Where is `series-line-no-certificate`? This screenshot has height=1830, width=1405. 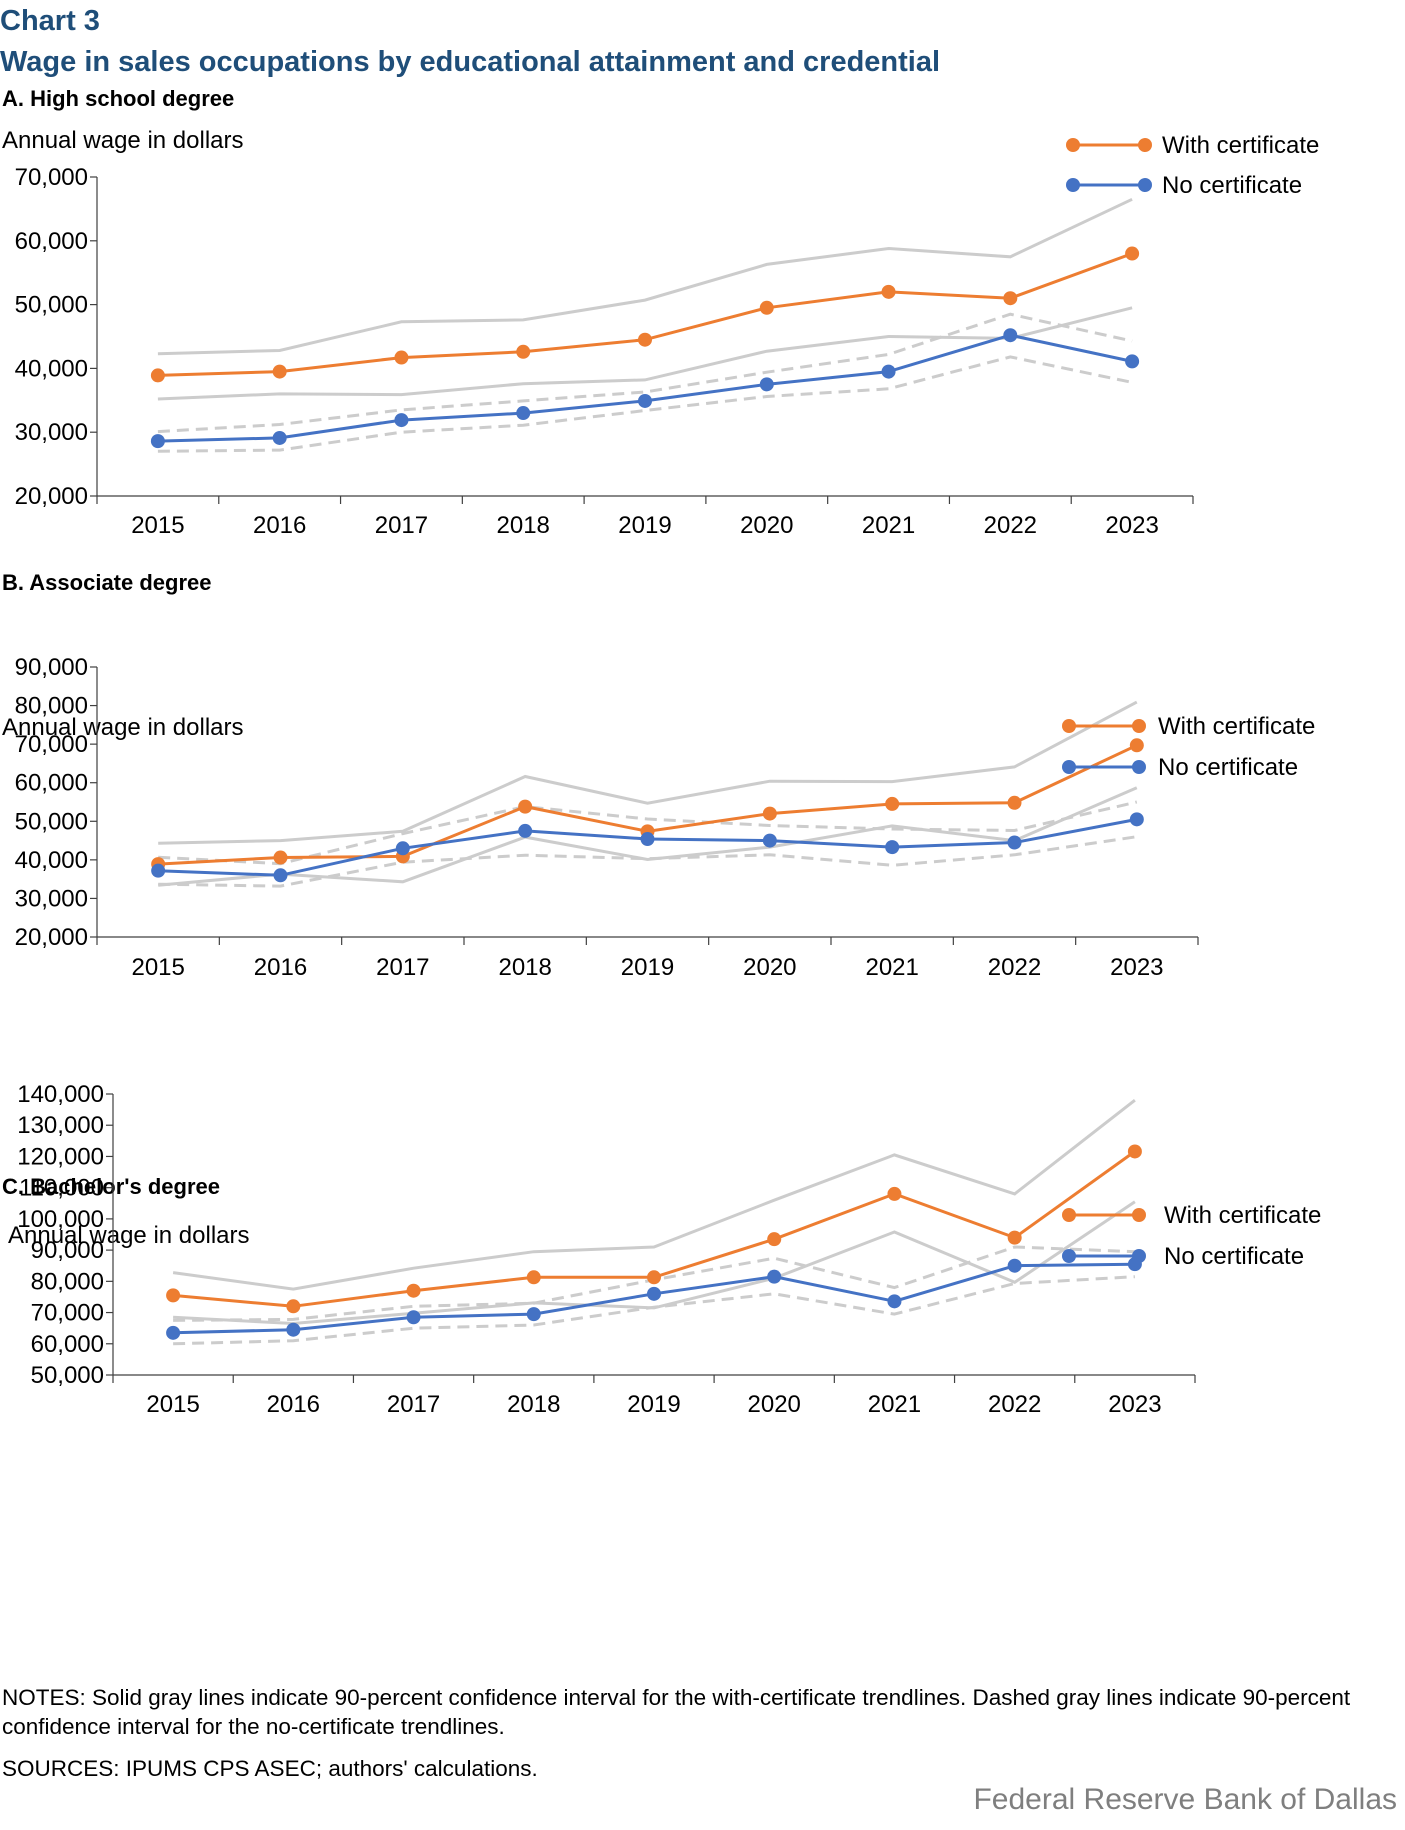
series-line-no-certificate is located at coordinates (645, 388).